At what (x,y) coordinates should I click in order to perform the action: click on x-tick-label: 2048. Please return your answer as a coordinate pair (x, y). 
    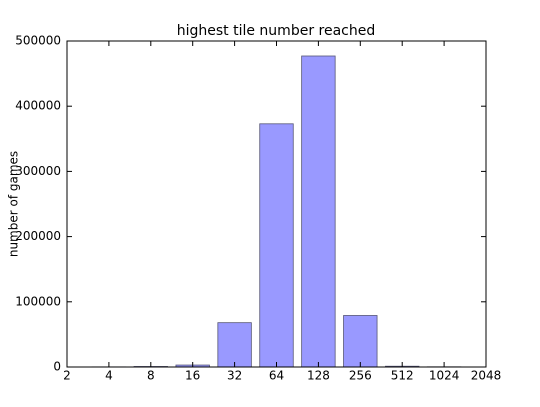
    Looking at the image, I should click on (486, 376).